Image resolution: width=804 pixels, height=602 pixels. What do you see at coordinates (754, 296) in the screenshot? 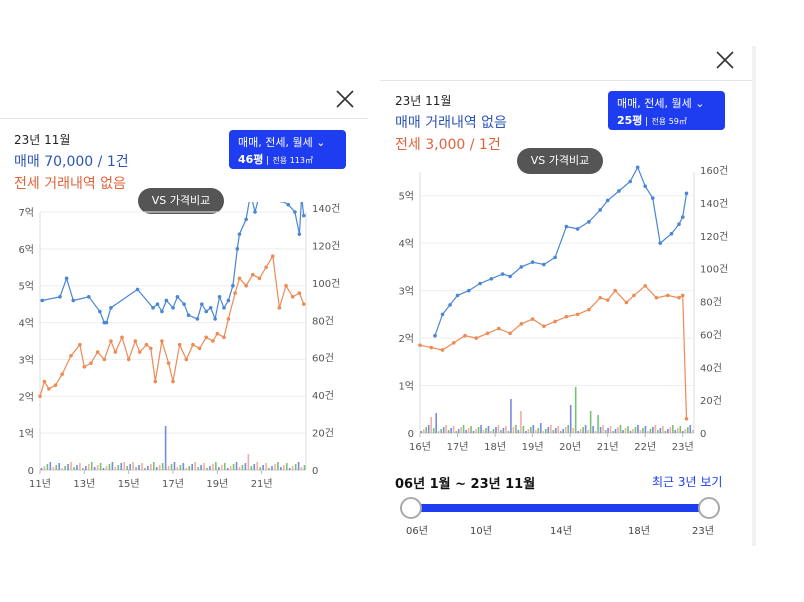
I see `scrollbar` at bounding box center [754, 296].